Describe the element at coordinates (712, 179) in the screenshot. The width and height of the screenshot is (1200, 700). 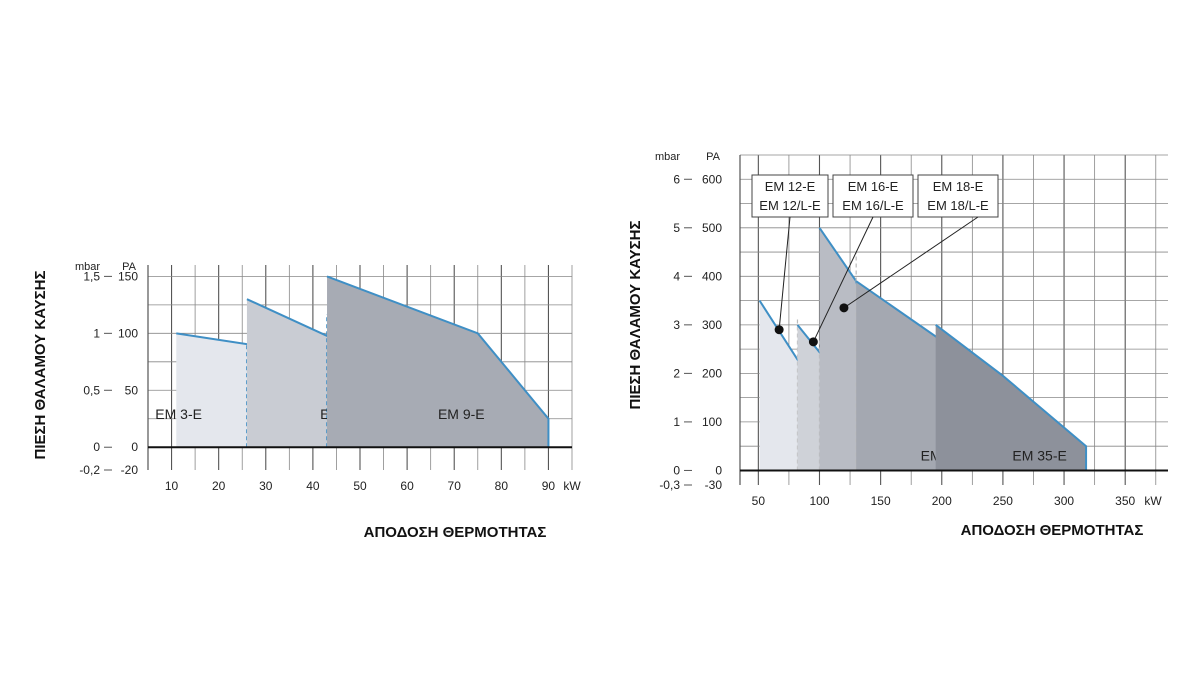
I see `y-tick-label-pa: 600` at that location.